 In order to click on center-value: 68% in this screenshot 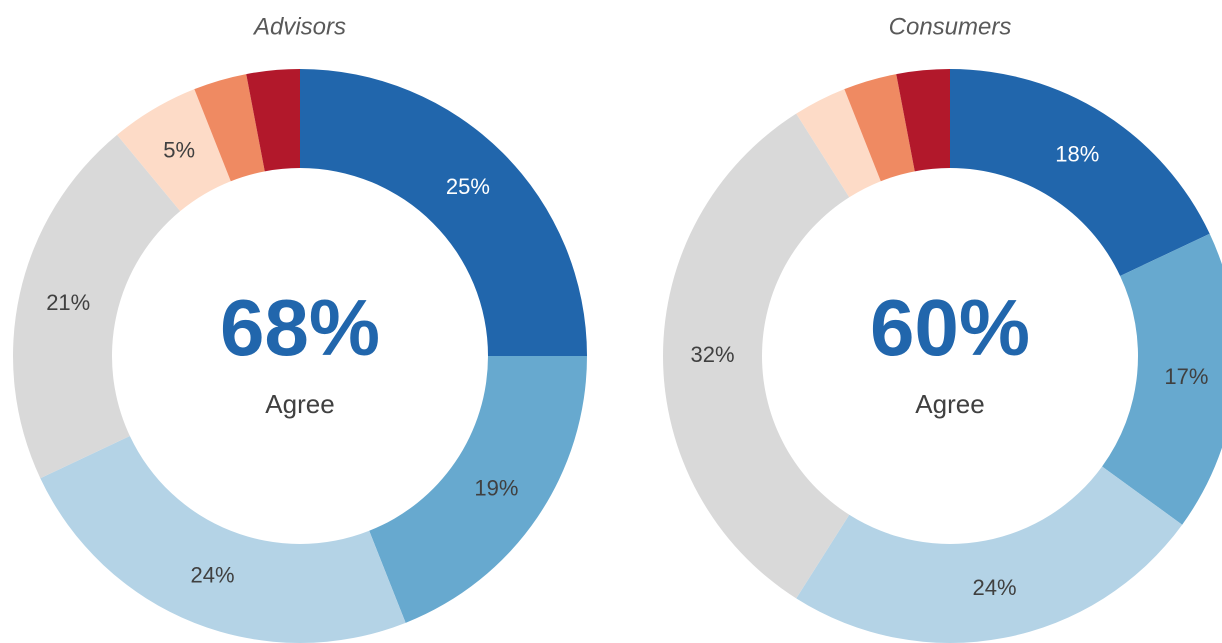, I will do `click(300, 327)`.